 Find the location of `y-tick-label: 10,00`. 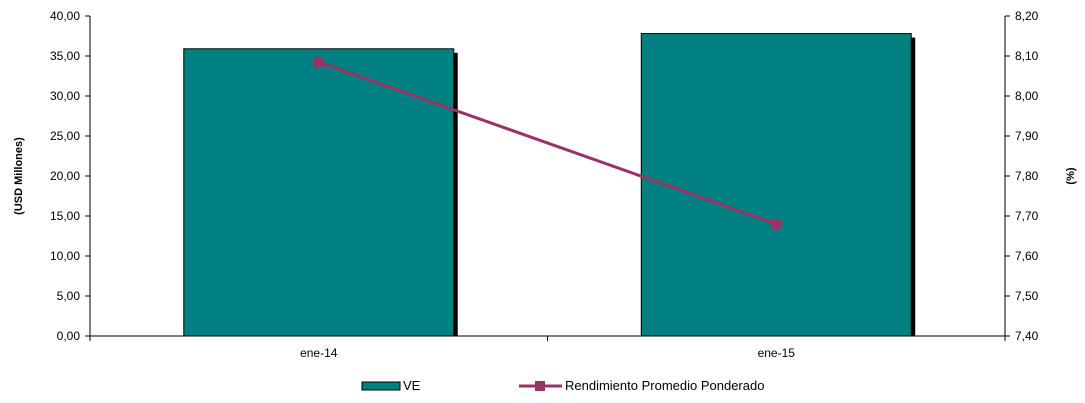

y-tick-label: 10,00 is located at coordinates (65, 256).